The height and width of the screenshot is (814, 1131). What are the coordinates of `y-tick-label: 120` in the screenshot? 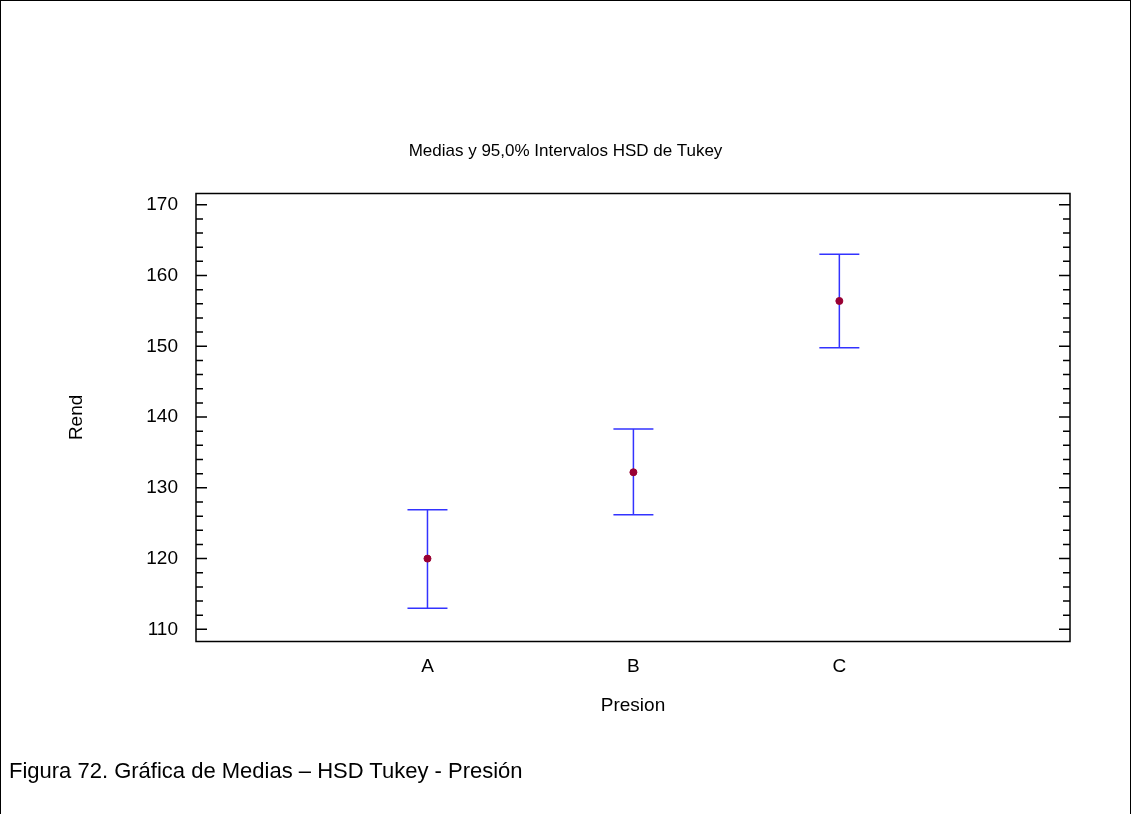 It's located at (162, 557).